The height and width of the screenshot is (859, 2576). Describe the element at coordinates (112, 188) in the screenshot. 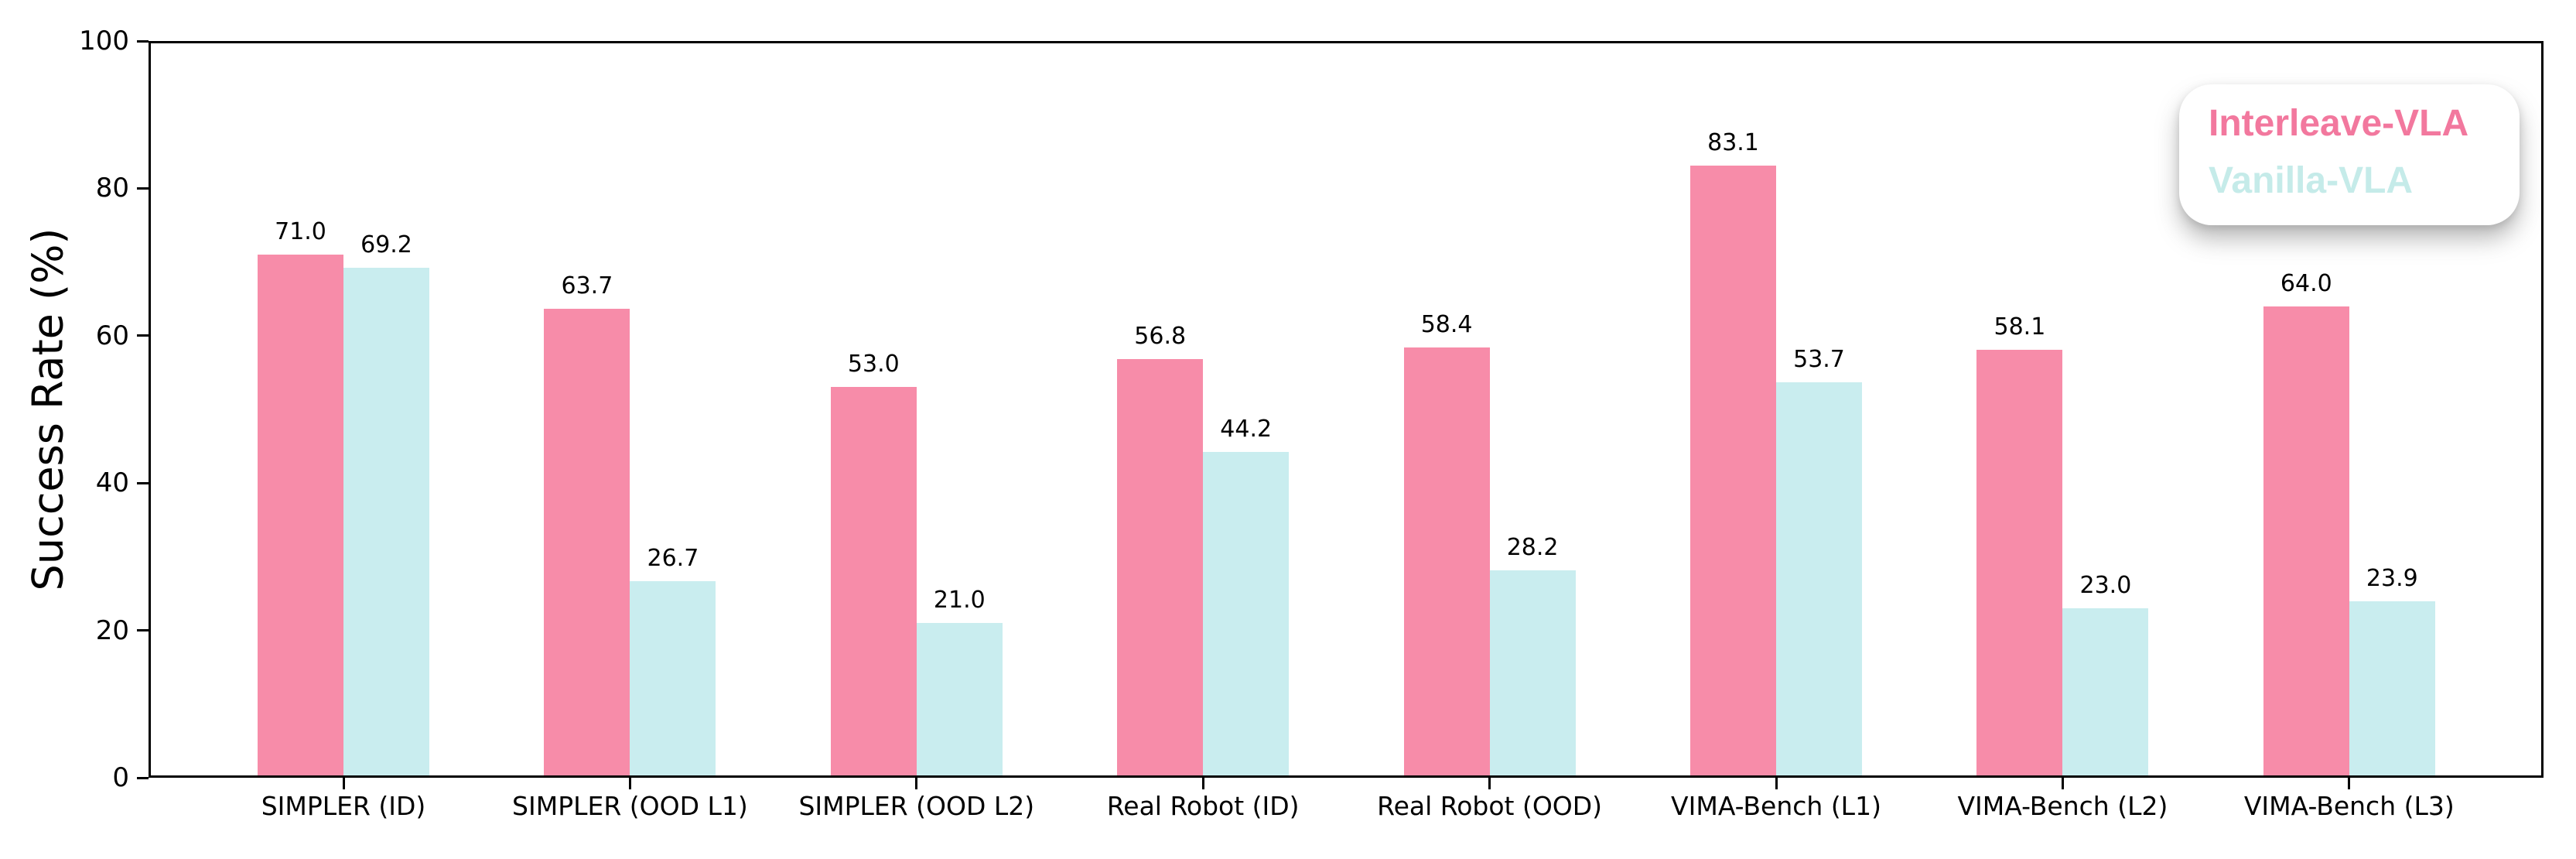

I see `y-tick-label: 80` at that location.